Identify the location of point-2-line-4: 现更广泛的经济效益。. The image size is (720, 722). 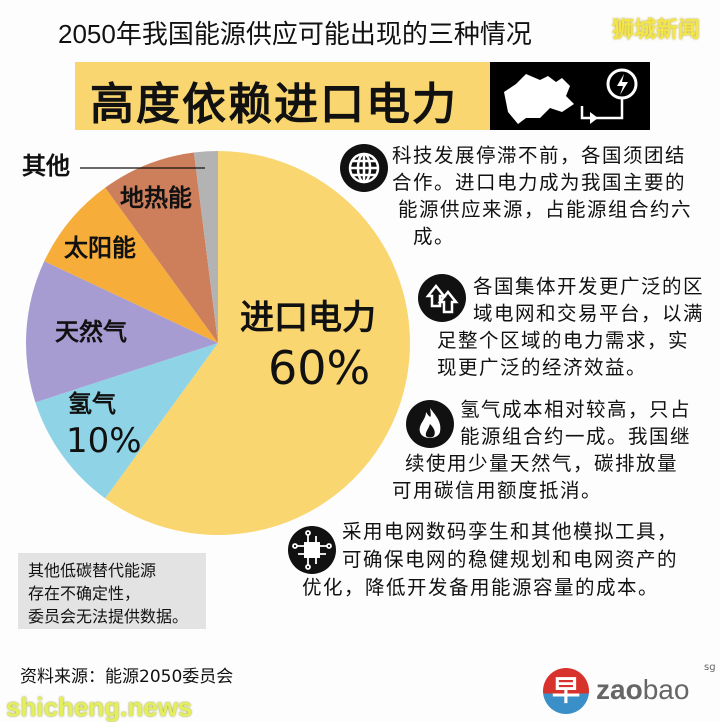
(542, 367).